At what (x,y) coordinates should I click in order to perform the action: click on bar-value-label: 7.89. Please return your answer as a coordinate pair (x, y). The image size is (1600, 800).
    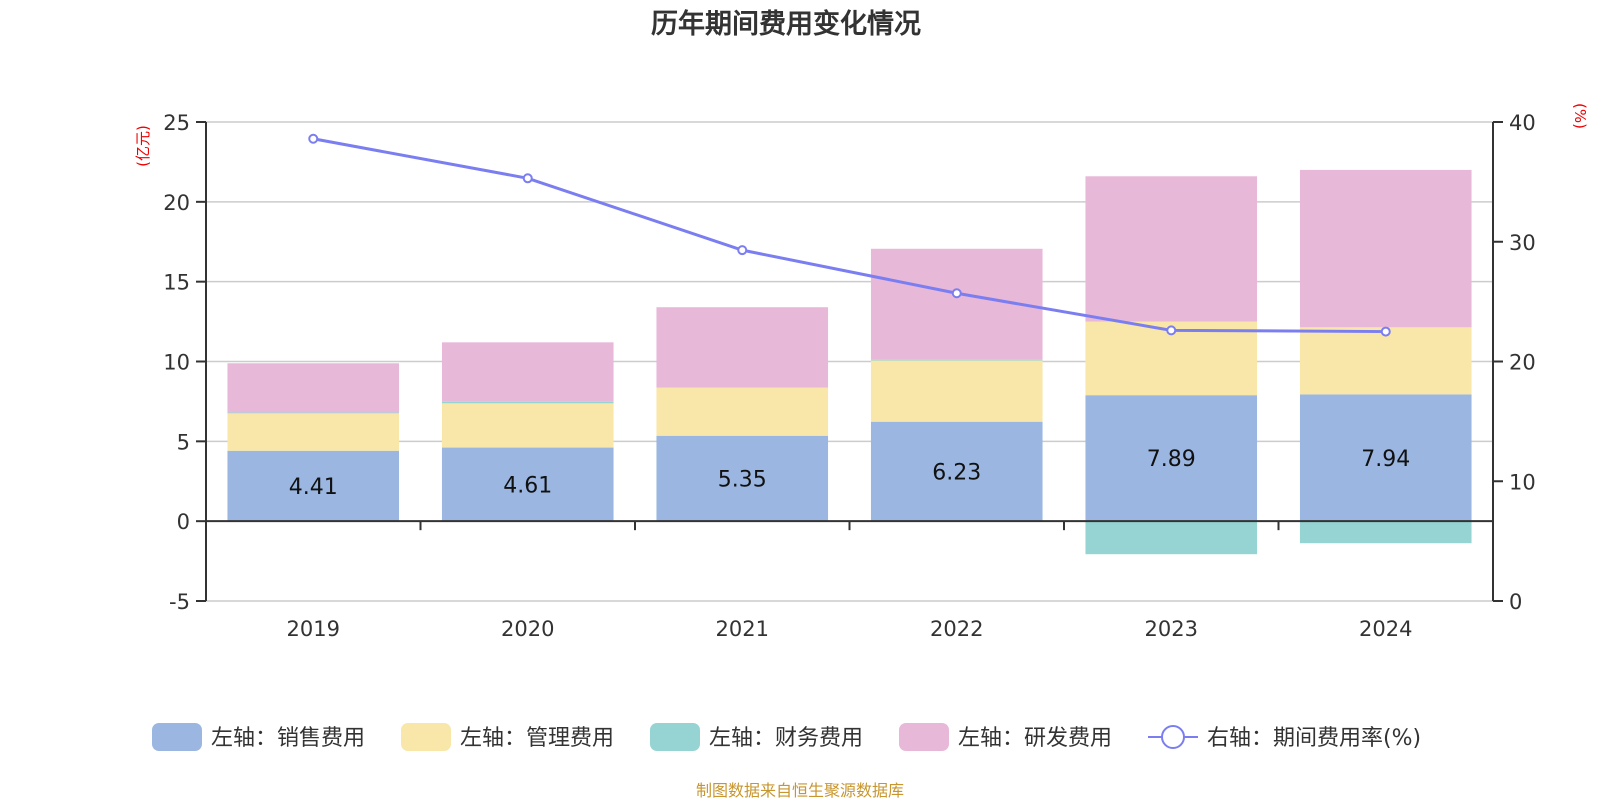
    Looking at the image, I should click on (1171, 459).